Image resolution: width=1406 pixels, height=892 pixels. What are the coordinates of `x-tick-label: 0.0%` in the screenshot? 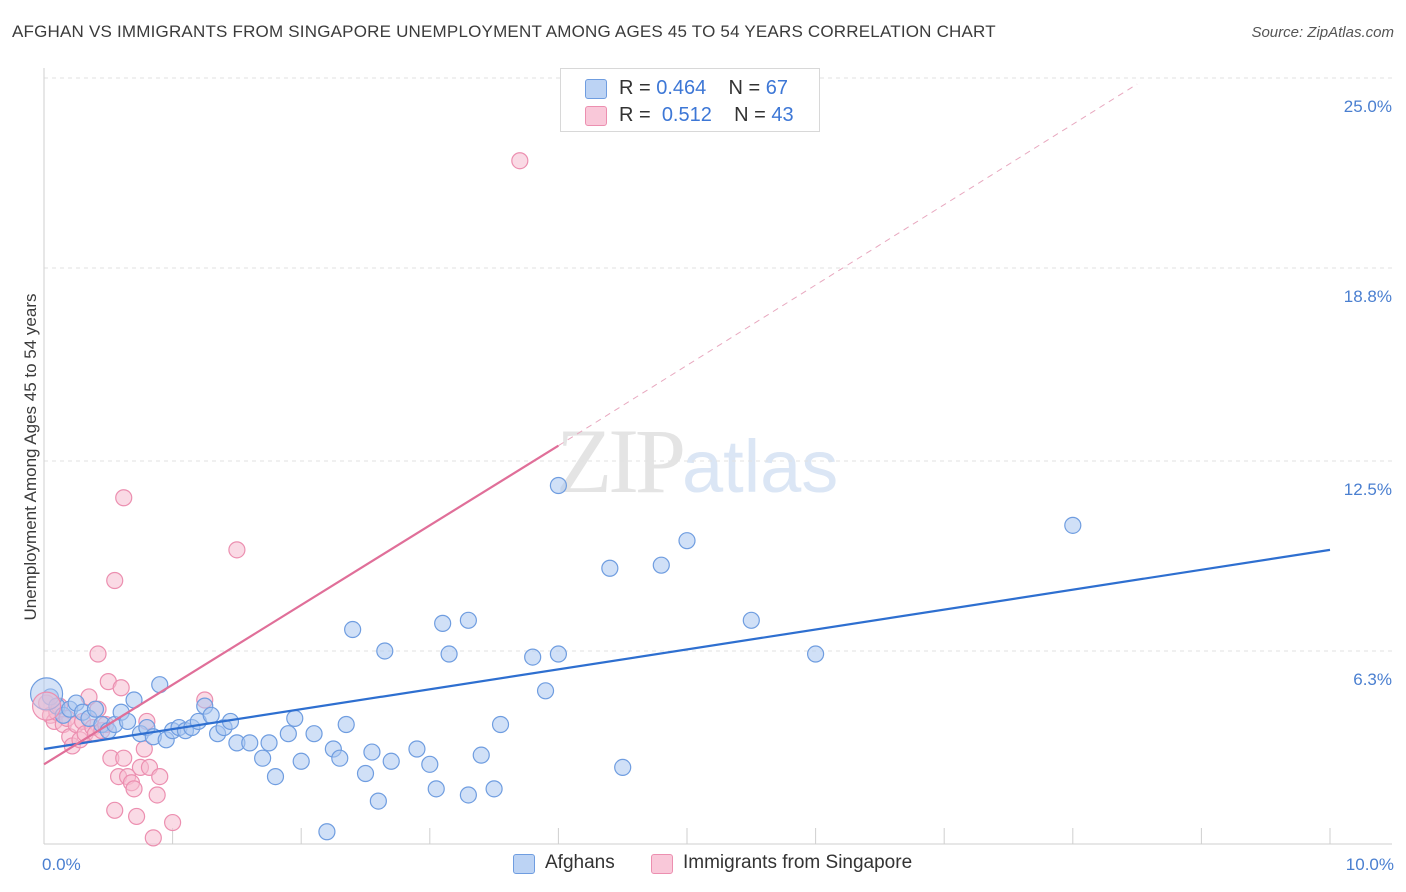 It's located at (61, 864).